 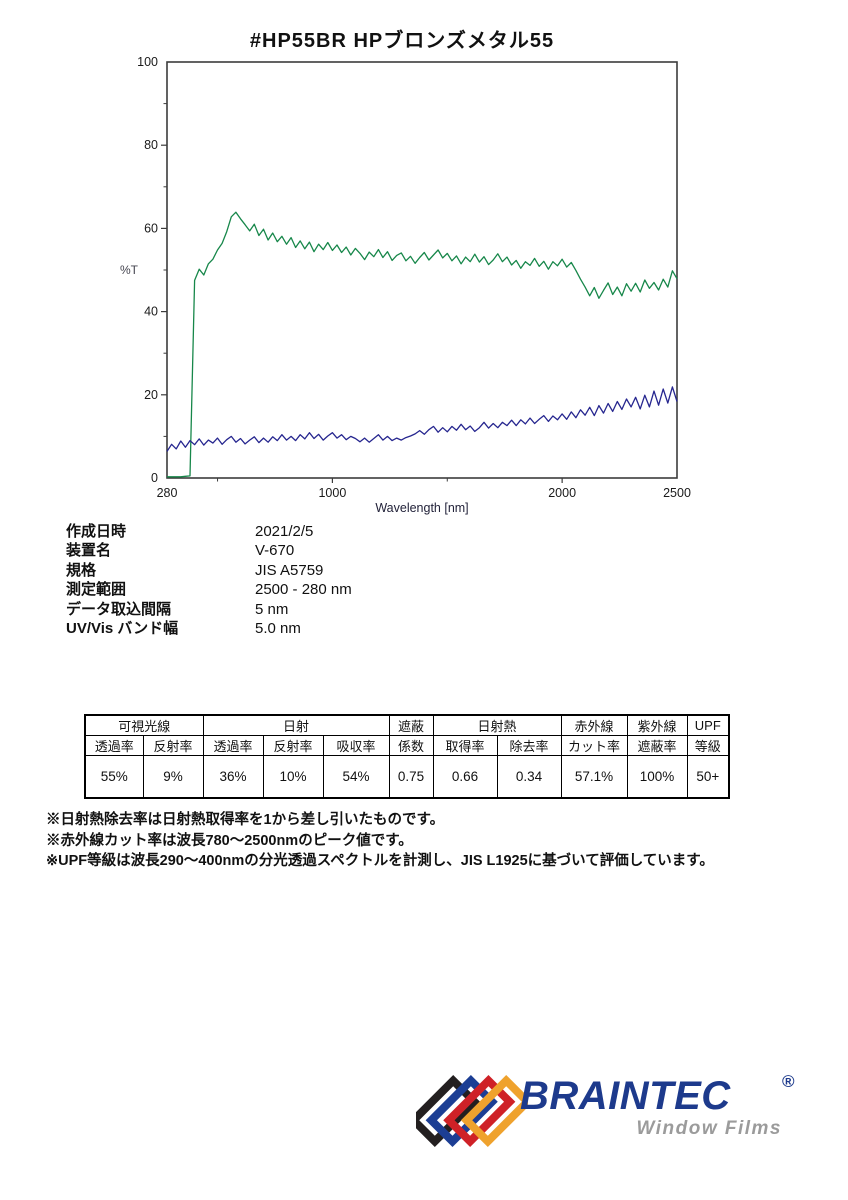 I want to click on table-value: 10%, so click(x=293, y=776).